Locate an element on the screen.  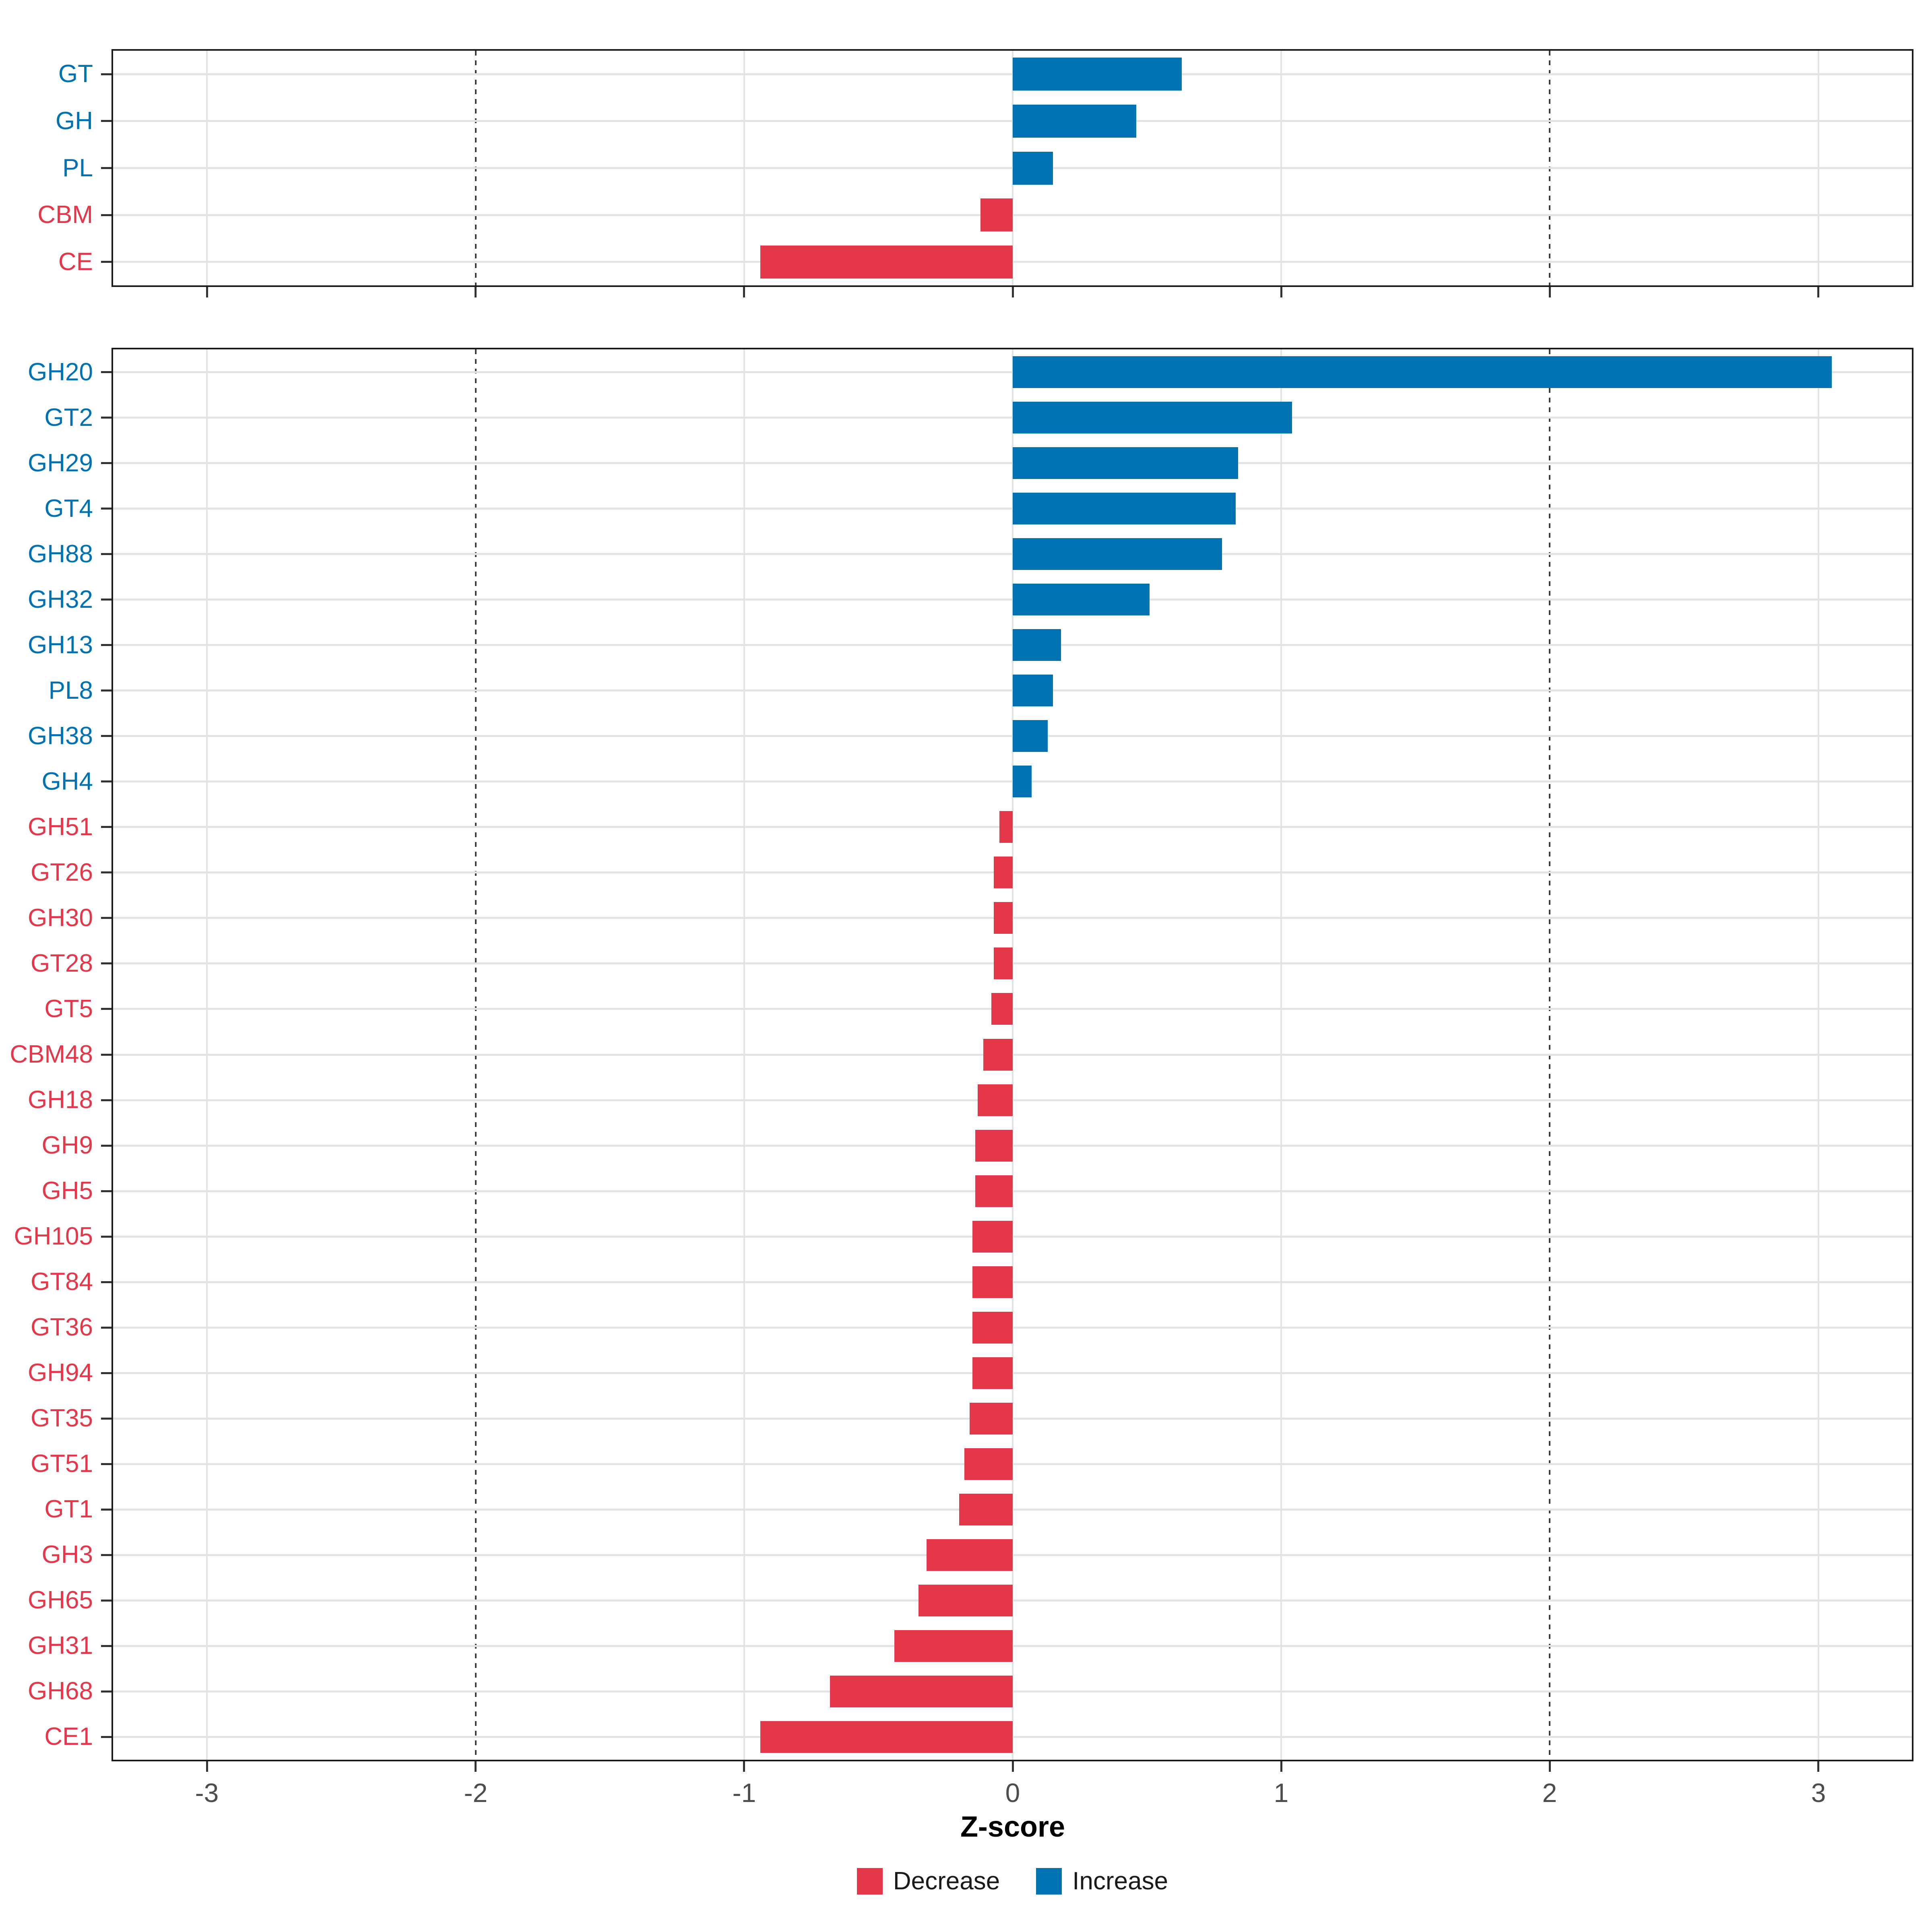
x-tick-panel-top--1 is located at coordinates (744, 292).